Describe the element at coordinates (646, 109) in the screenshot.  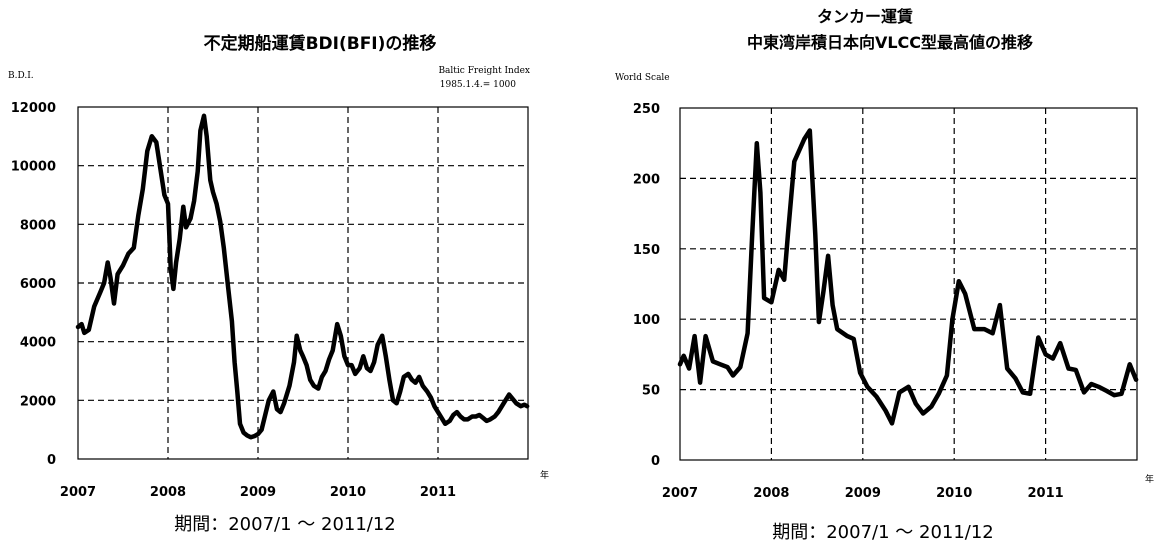
I see `right-y-tick-label: 250` at that location.